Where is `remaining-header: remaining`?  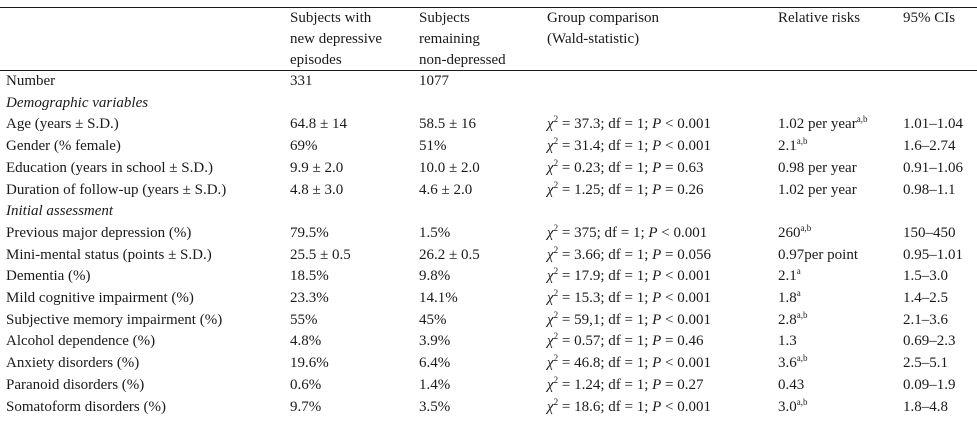
remaining-header: remaining is located at coordinates (449, 39).